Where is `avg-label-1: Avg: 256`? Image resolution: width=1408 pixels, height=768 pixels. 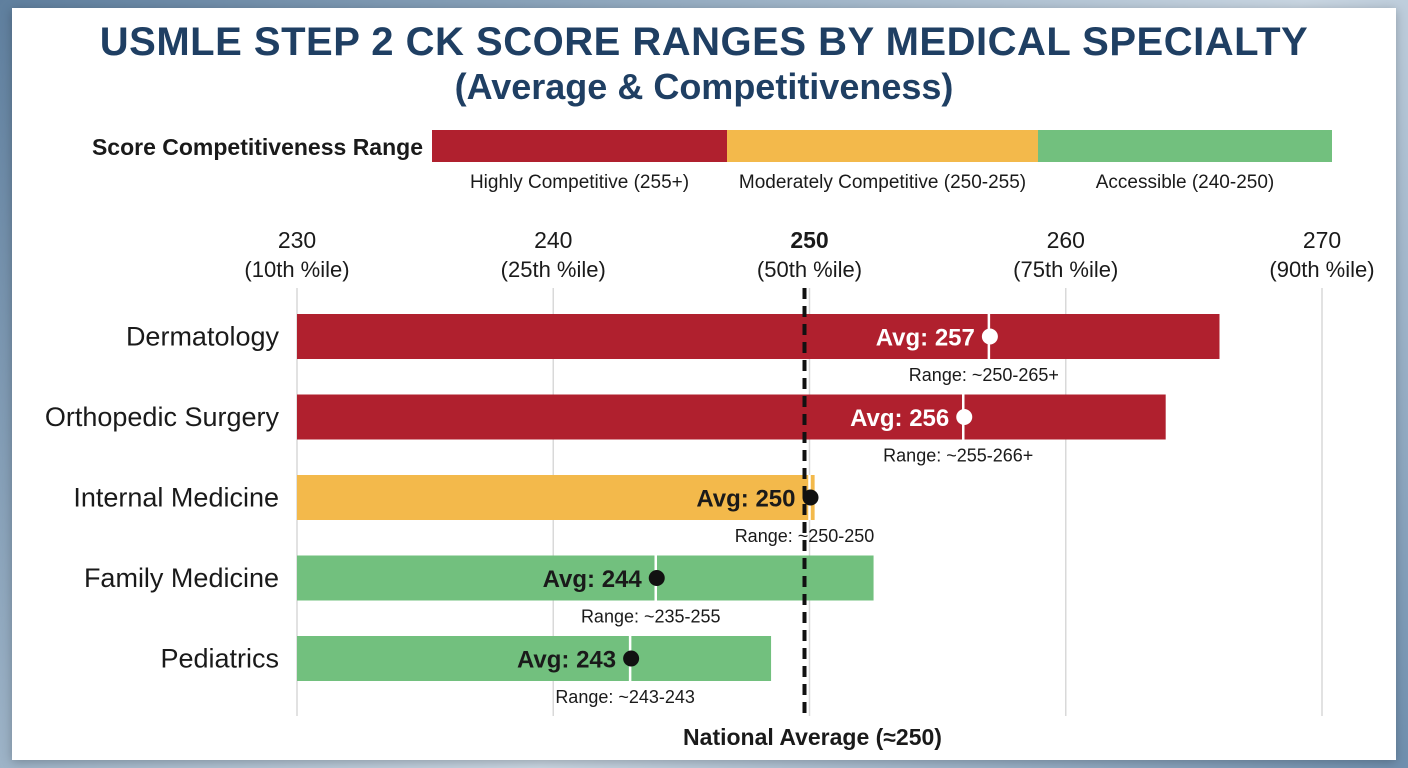 avg-label-1: Avg: 256 is located at coordinates (899, 418).